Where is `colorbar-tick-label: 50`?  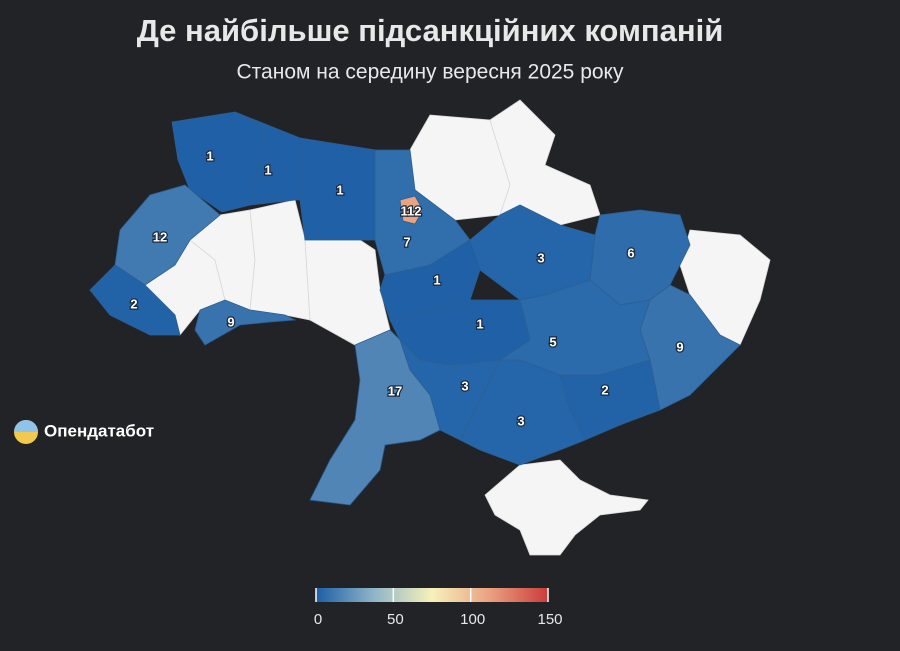
colorbar-tick-label: 50 is located at coordinates (395, 619).